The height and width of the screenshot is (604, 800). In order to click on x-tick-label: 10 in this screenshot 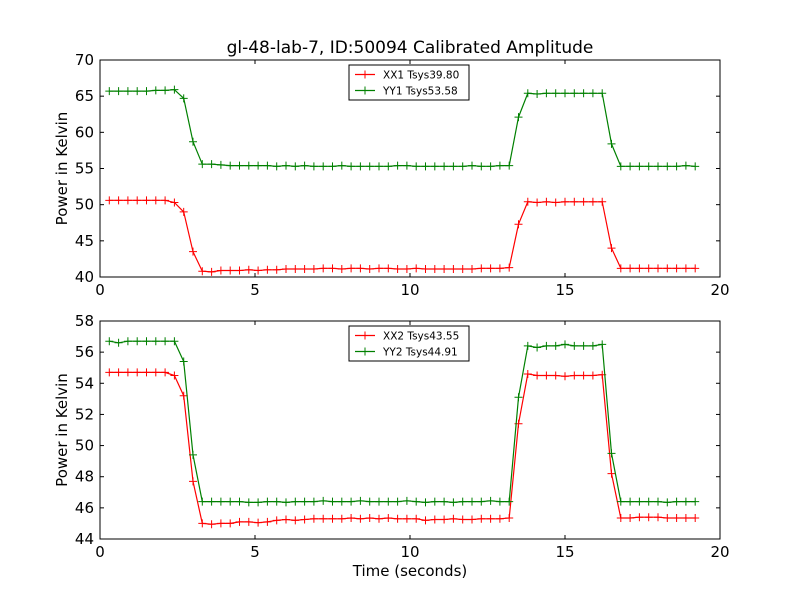, I will do `click(409, 552)`.